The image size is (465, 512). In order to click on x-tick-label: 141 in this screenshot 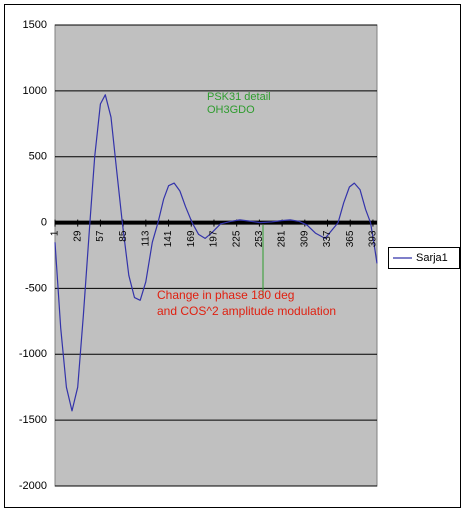, I will do `click(168, 238)`.